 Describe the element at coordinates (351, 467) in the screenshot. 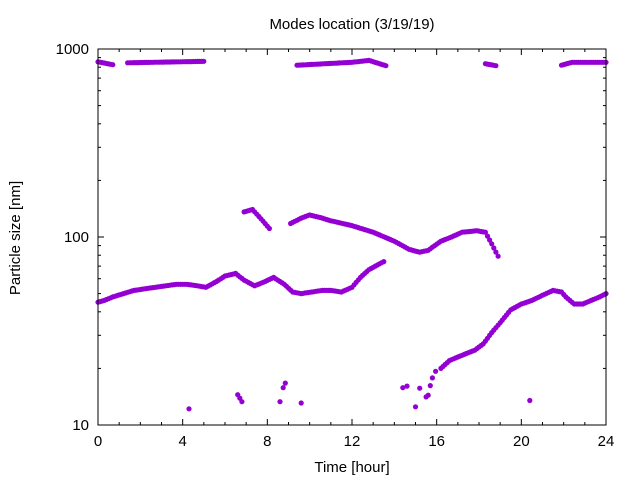

I see `x-axis-label: Time [hour]` at that location.